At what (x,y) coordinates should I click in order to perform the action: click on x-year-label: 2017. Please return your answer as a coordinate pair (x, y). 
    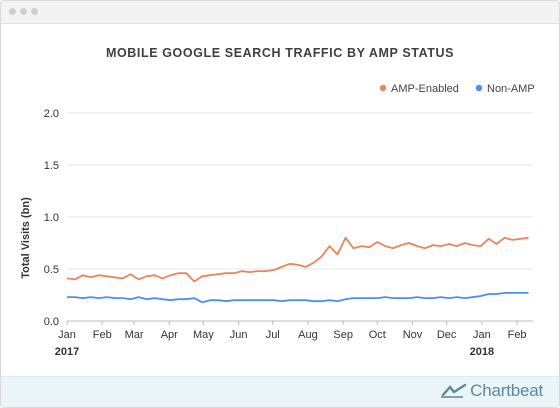
    Looking at the image, I should click on (67, 352).